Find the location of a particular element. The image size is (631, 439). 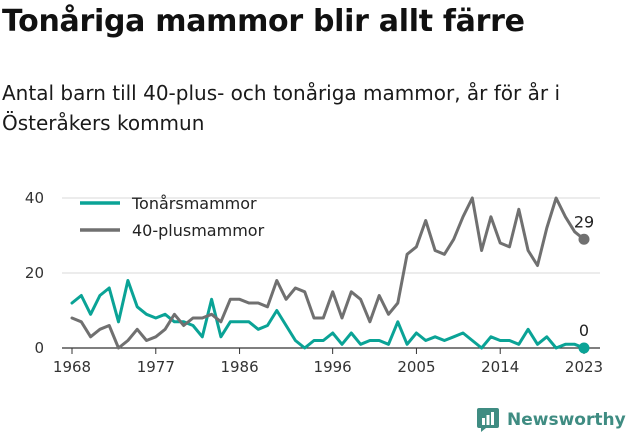

y-tick-label: 20 is located at coordinates (34, 273).